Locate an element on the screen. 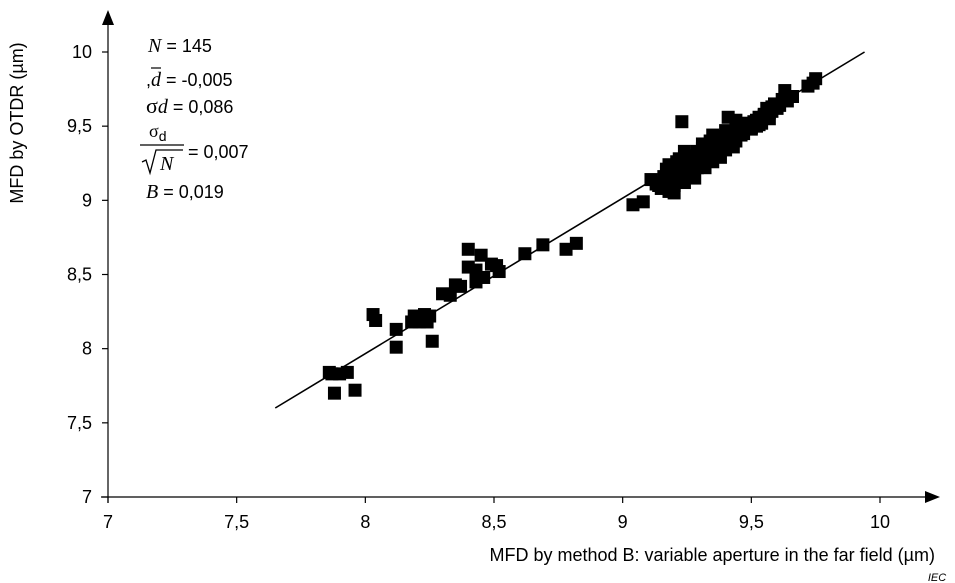  stat-ratio: σd N = 0,007 is located at coordinates (194, 148).